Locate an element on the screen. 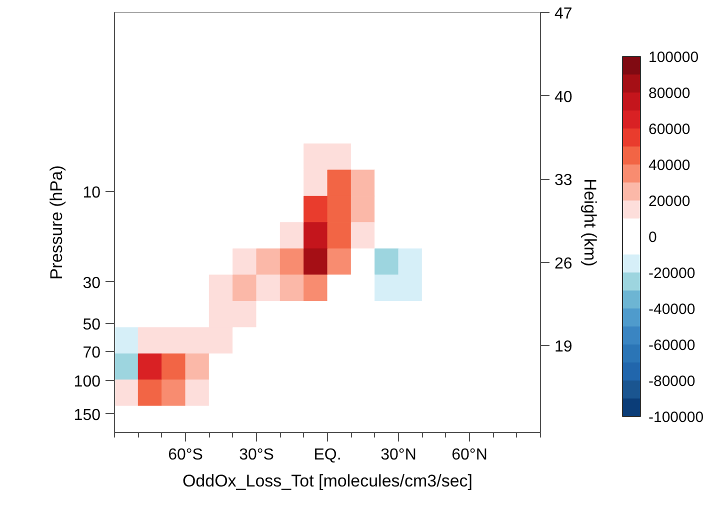 Image resolution: width=706 pixels, height=518 pixels. y2-tick-label: 47 is located at coordinates (563, 14).